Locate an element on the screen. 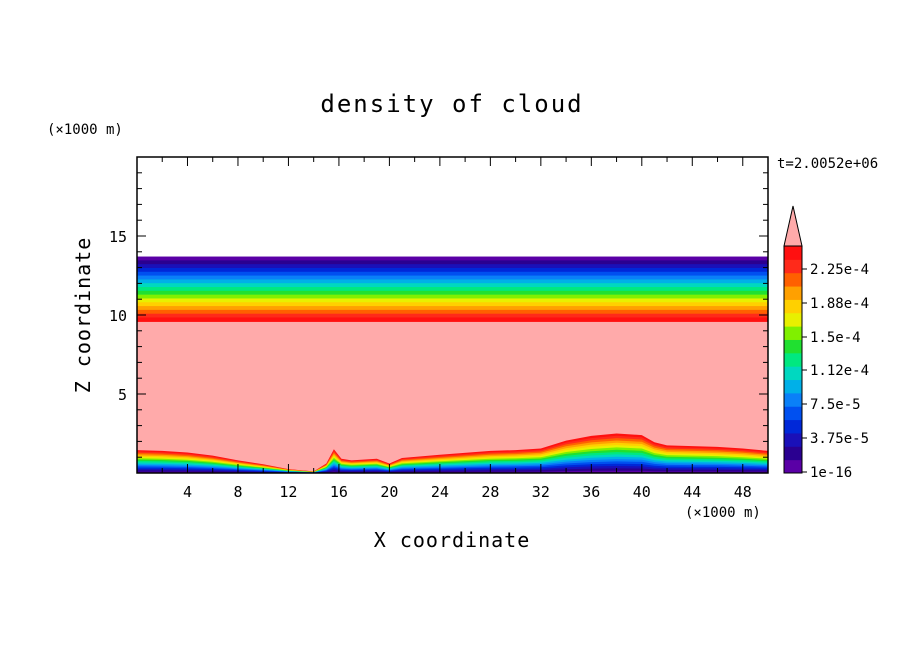  x-tick-label: 12 is located at coordinates (288, 492).